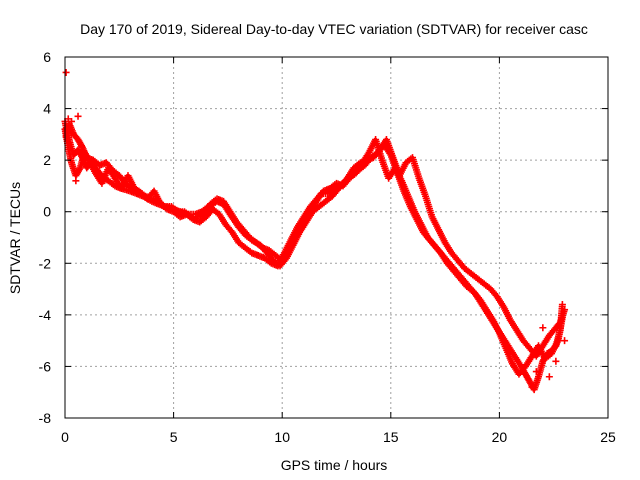  Describe the element at coordinates (174, 437) in the screenshot. I see `x-tick-label: 5` at that location.